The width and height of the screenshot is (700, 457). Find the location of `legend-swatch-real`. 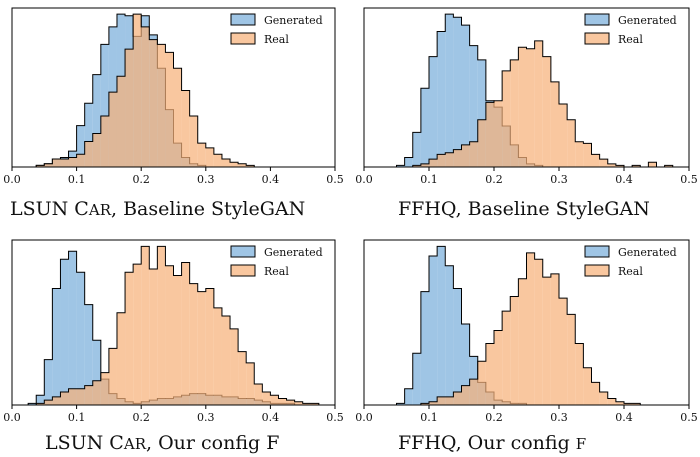

legend-swatch-real is located at coordinates (243, 270).